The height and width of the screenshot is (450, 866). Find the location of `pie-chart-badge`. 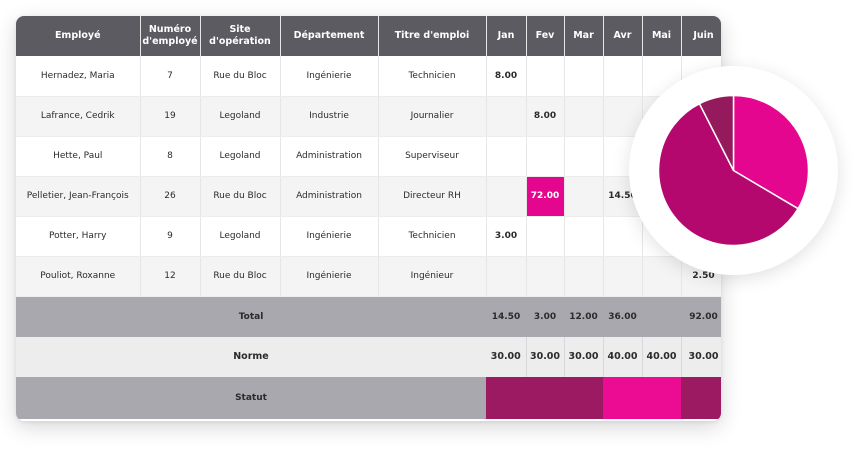

pie-chart-badge is located at coordinates (733, 170).